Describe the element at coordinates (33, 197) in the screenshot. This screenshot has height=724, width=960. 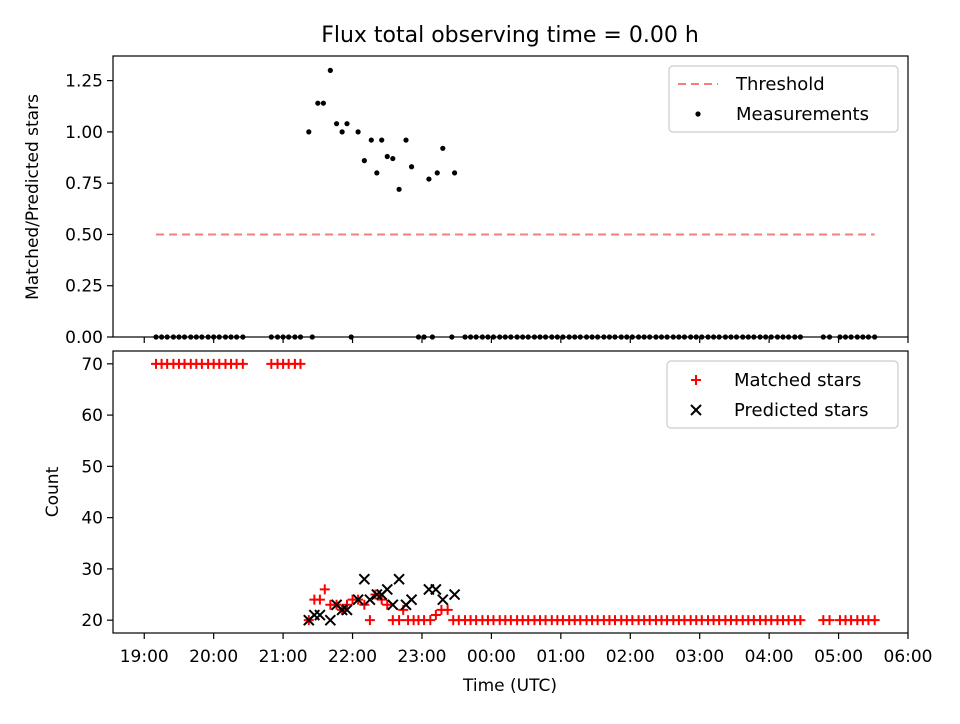
I see `top-y-axis-label: Matched/Predicted stars` at that location.